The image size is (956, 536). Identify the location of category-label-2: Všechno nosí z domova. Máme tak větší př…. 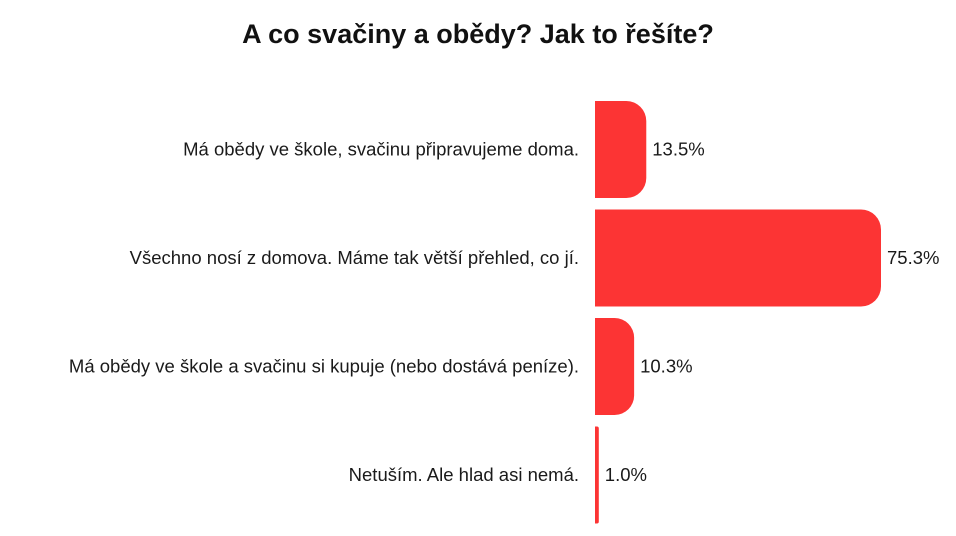
(354, 257).